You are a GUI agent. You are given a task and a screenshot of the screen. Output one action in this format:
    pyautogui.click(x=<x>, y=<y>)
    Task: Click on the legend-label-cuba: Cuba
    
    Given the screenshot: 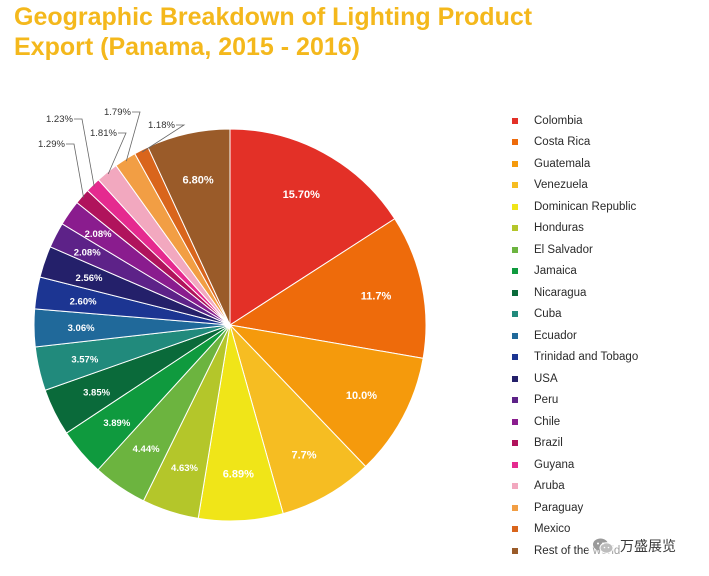 What is the action you would take?
    pyautogui.click(x=548, y=314)
    